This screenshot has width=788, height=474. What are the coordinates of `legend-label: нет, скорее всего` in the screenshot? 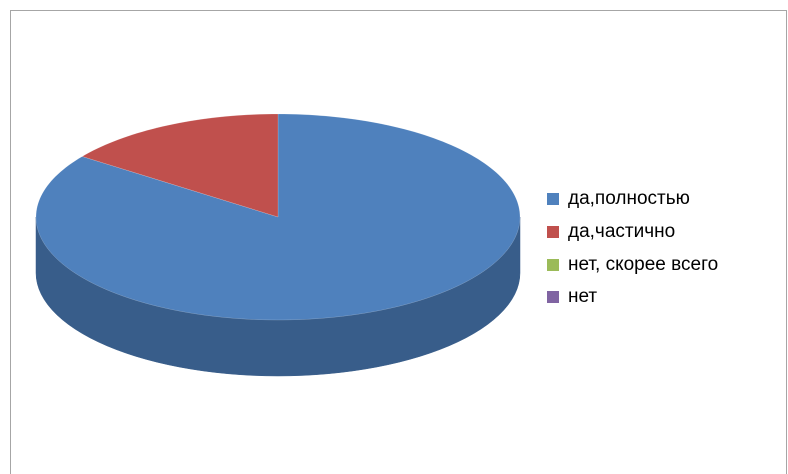 It's located at (643, 264).